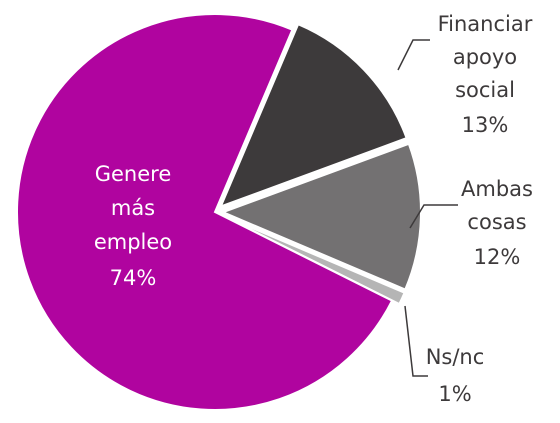 The height and width of the screenshot is (423, 560). I want to click on slice-label: Genere más empleo, so click(133, 208).